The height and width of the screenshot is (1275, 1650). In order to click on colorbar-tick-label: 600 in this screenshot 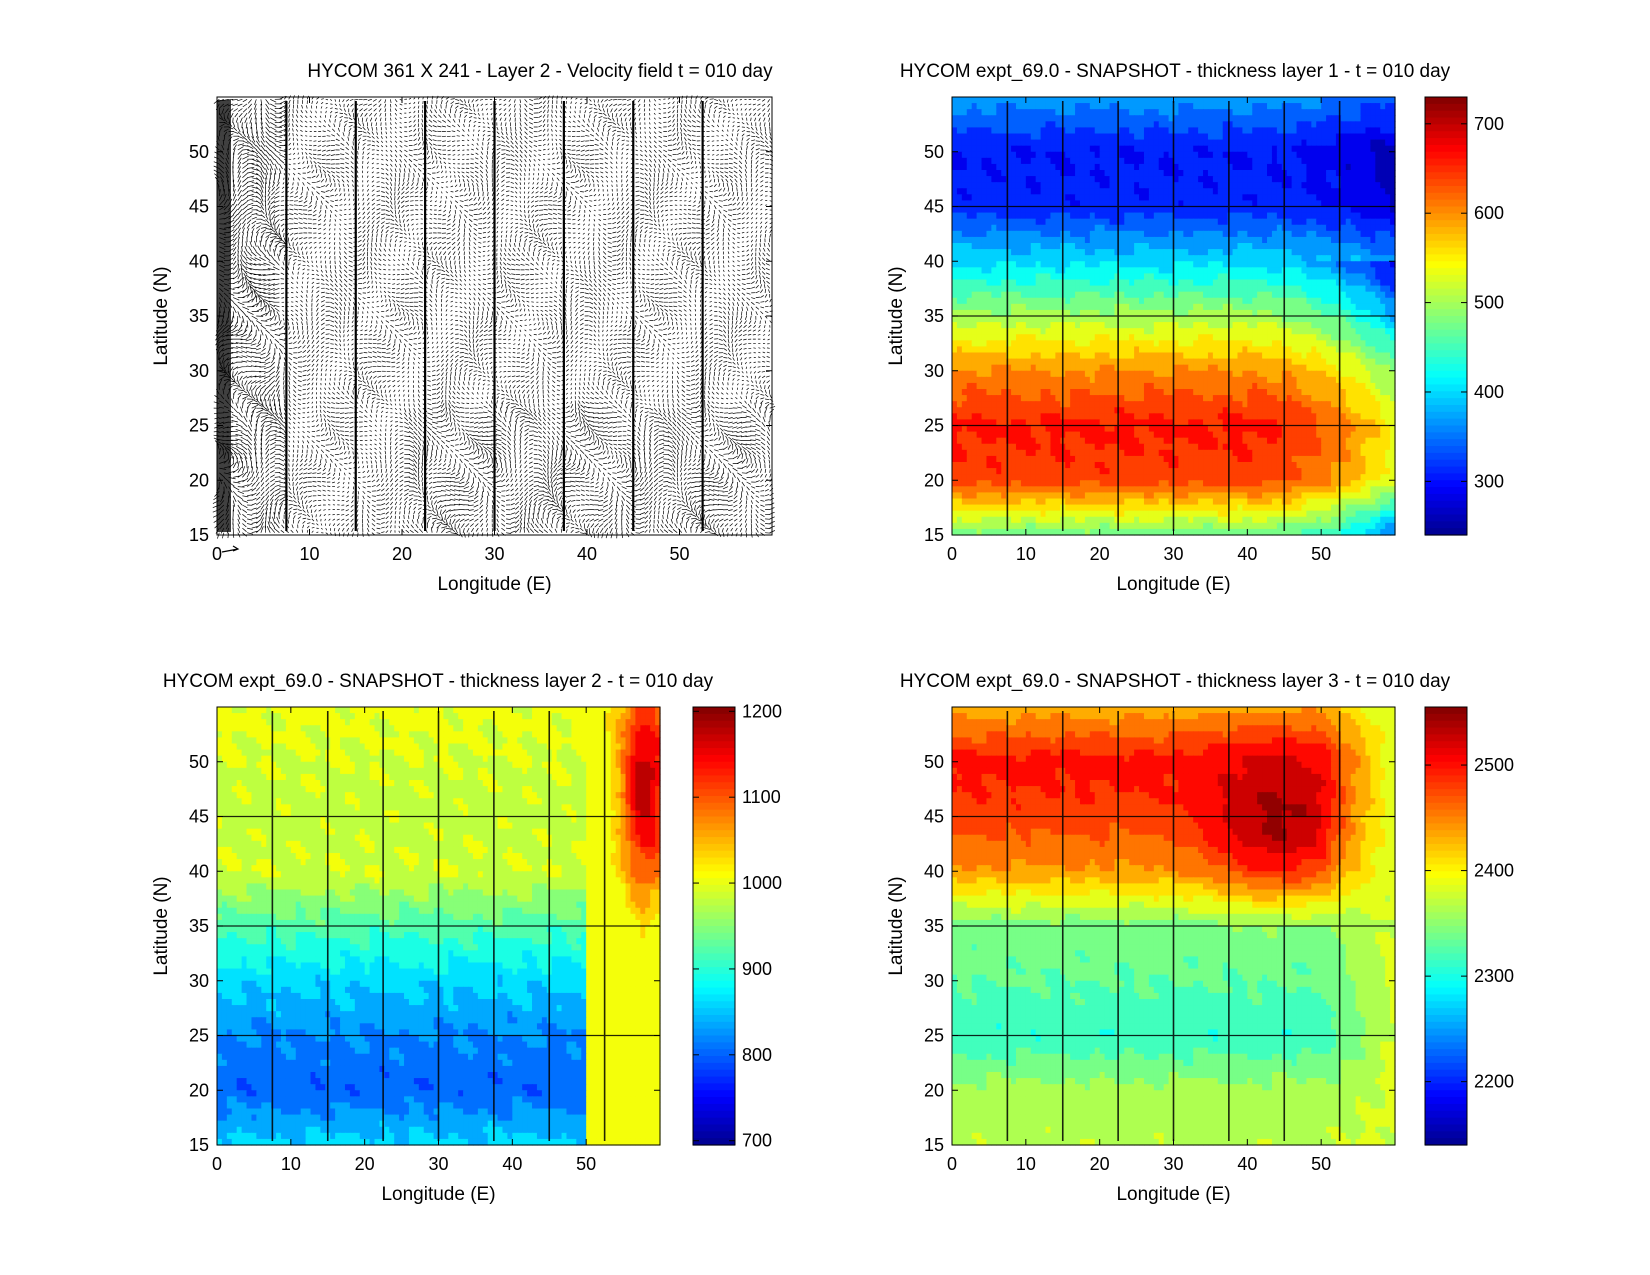, I will do `click(1489, 213)`.